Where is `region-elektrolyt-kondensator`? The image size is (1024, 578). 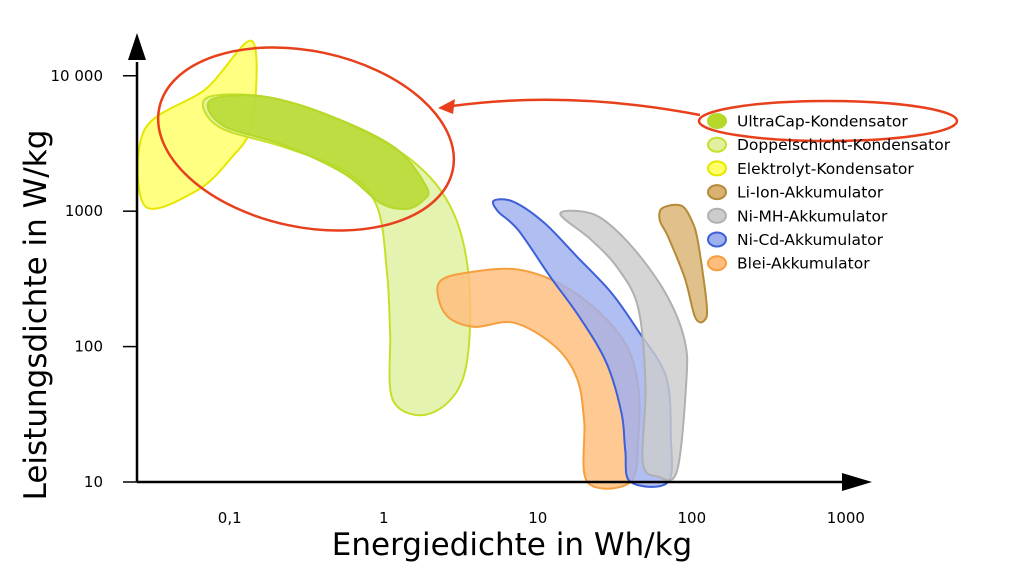 region-elektrolyt-kondensator is located at coordinates (197, 124).